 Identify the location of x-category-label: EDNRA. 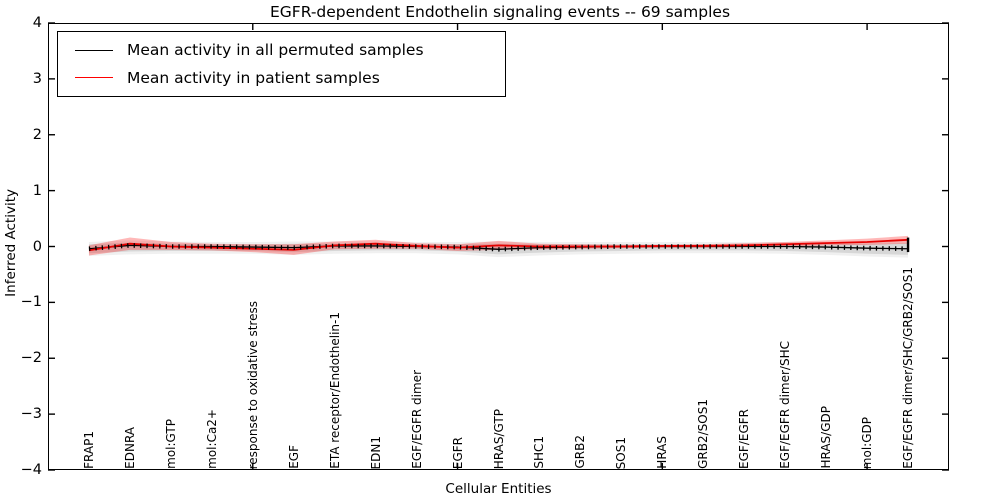
(129, 448).